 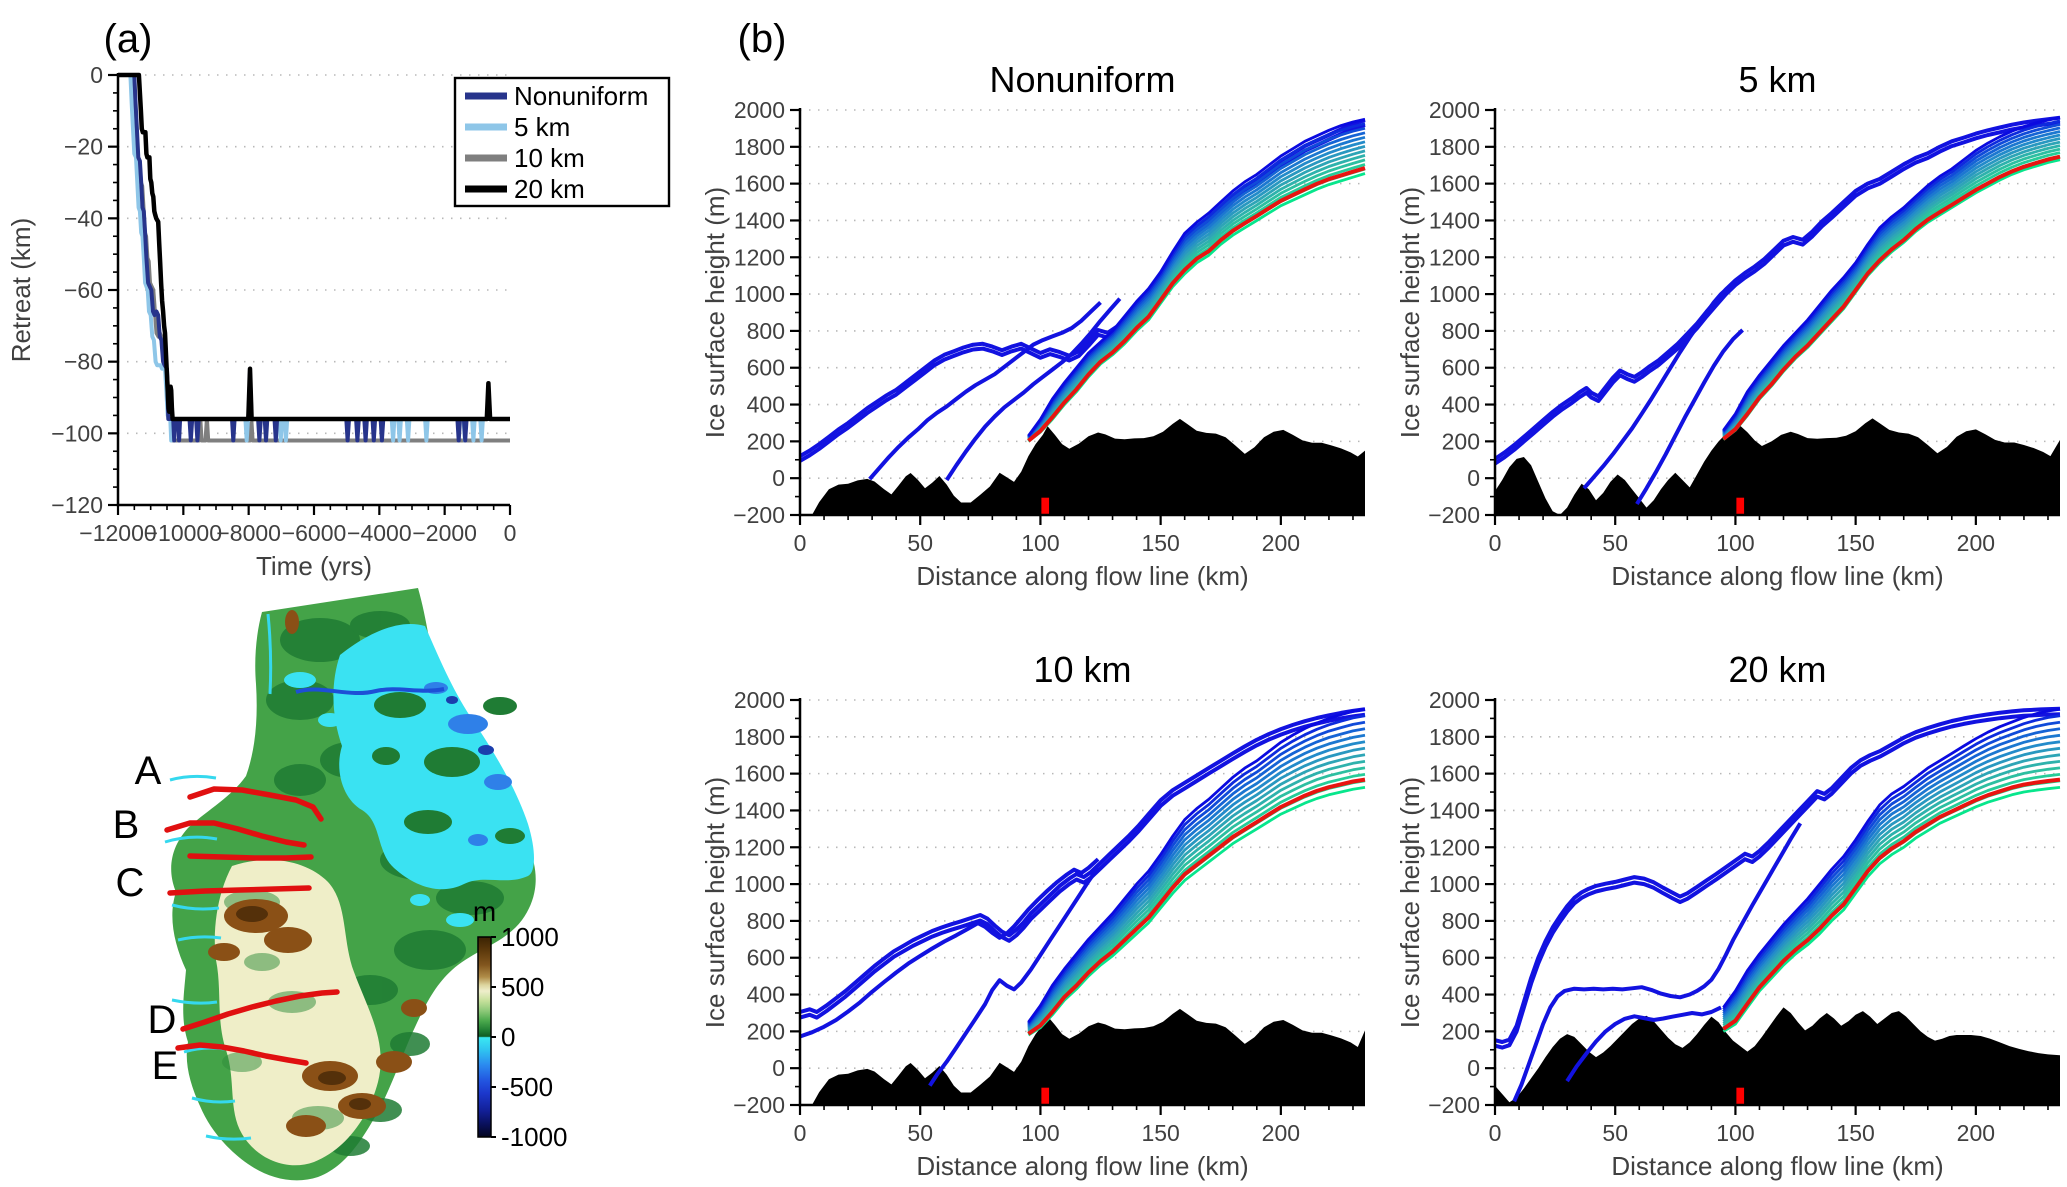 I want to click on y-tick-label: 1600, so click(x=759, y=774).